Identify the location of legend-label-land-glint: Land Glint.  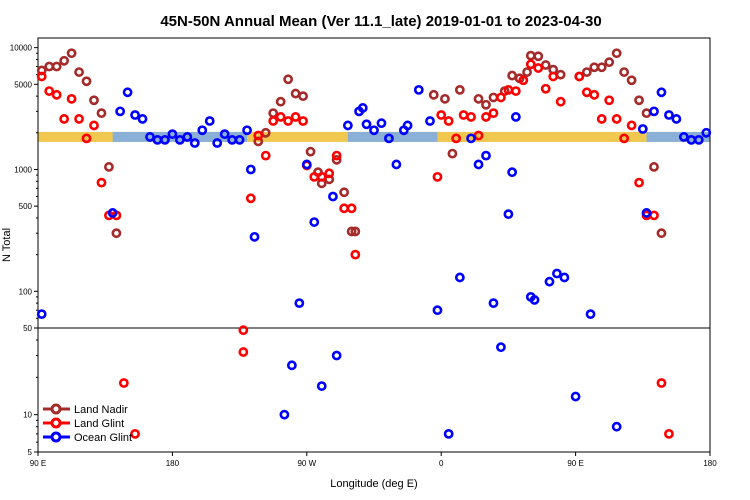
(99, 424).